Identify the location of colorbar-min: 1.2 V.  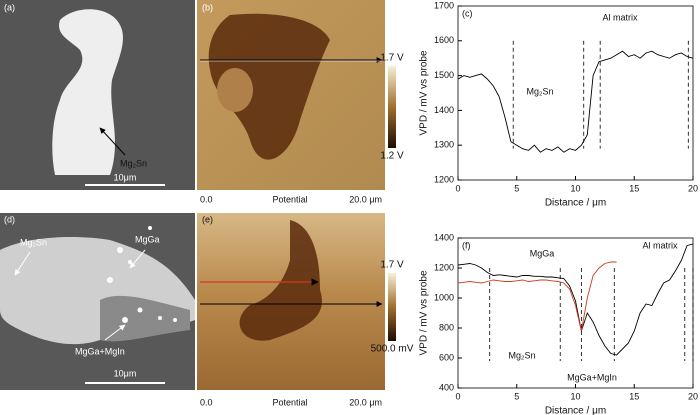
(392, 156).